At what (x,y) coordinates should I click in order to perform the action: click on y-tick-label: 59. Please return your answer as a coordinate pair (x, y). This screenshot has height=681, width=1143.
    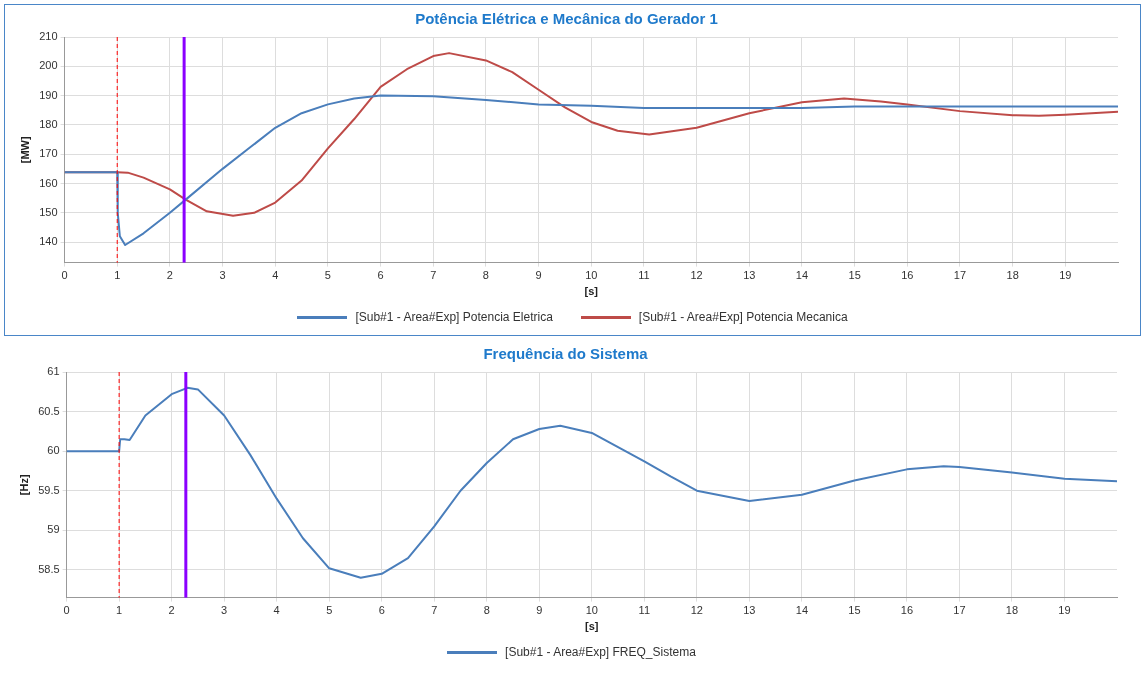
    Looking at the image, I should click on (53, 529).